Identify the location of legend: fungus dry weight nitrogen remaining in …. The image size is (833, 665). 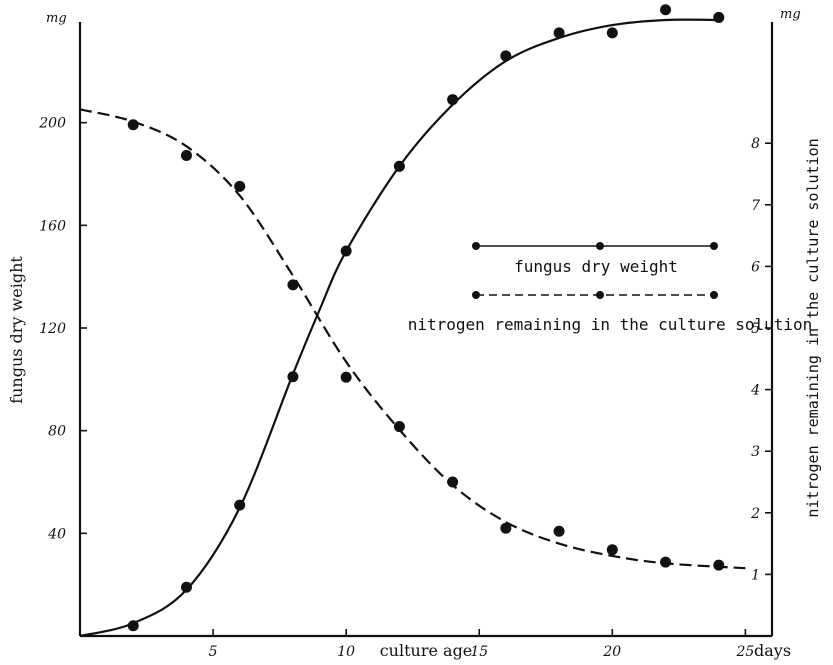
(610, 288).